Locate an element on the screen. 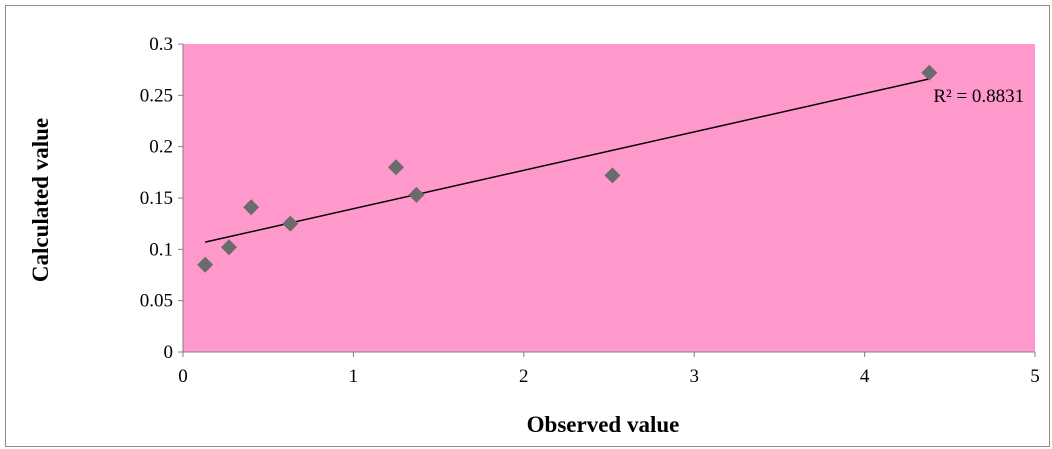 The image size is (1052, 449). x-tick-label: 4 is located at coordinates (865, 376).